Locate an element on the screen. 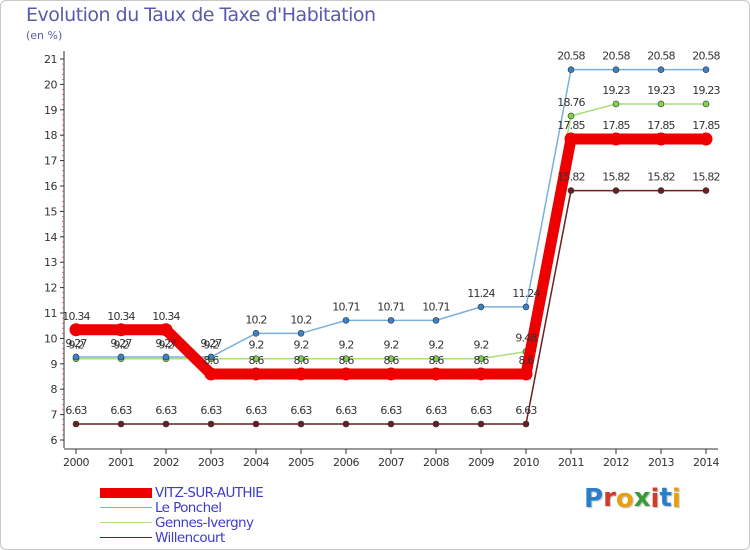  y-tick-label: 17 is located at coordinates (50, 161).